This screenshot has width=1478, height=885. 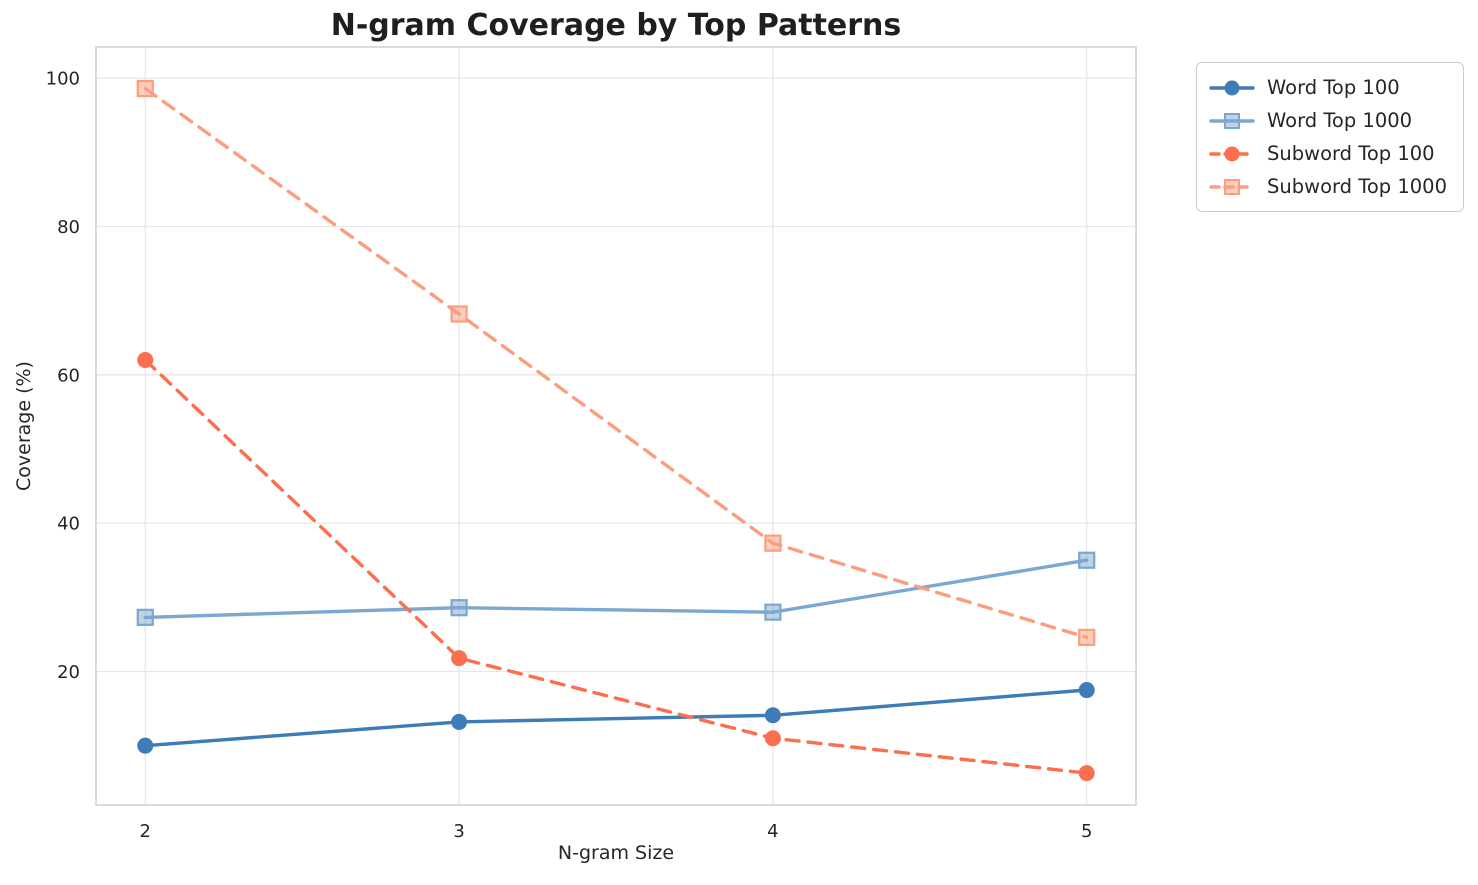 I want to click on legend-label: Subword Top 1000, so click(x=1357, y=186).